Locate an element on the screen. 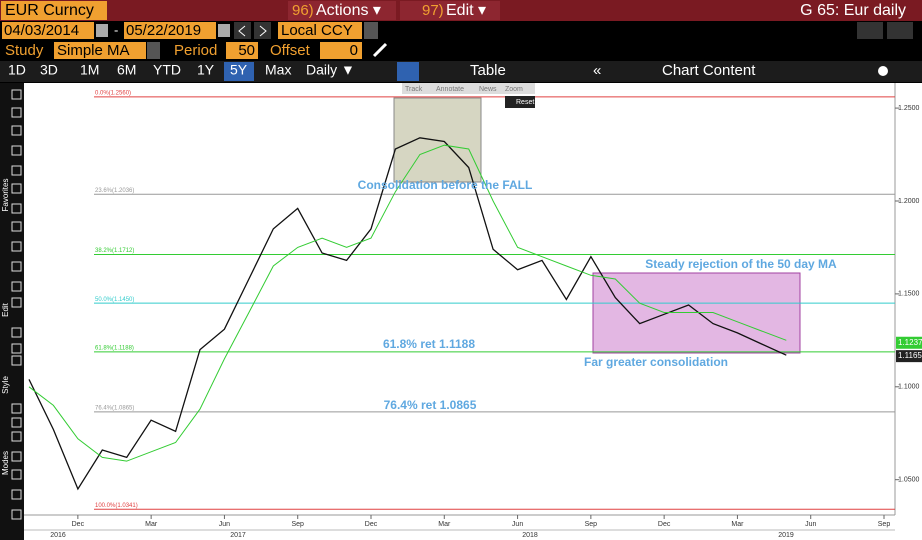 The width and height of the screenshot is (922, 540). currency-box is located at coordinates (320, 30).